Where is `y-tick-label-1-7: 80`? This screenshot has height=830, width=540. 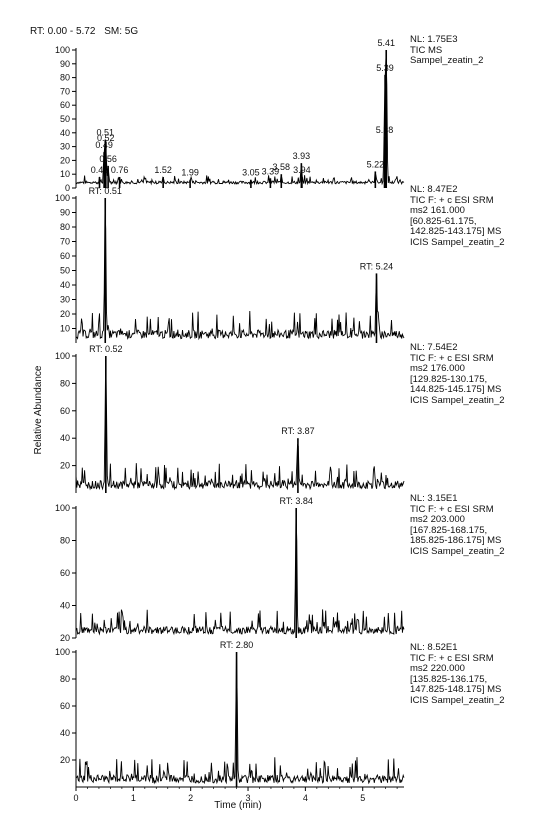 y-tick-label-1-7: 80 is located at coordinates (65, 227).